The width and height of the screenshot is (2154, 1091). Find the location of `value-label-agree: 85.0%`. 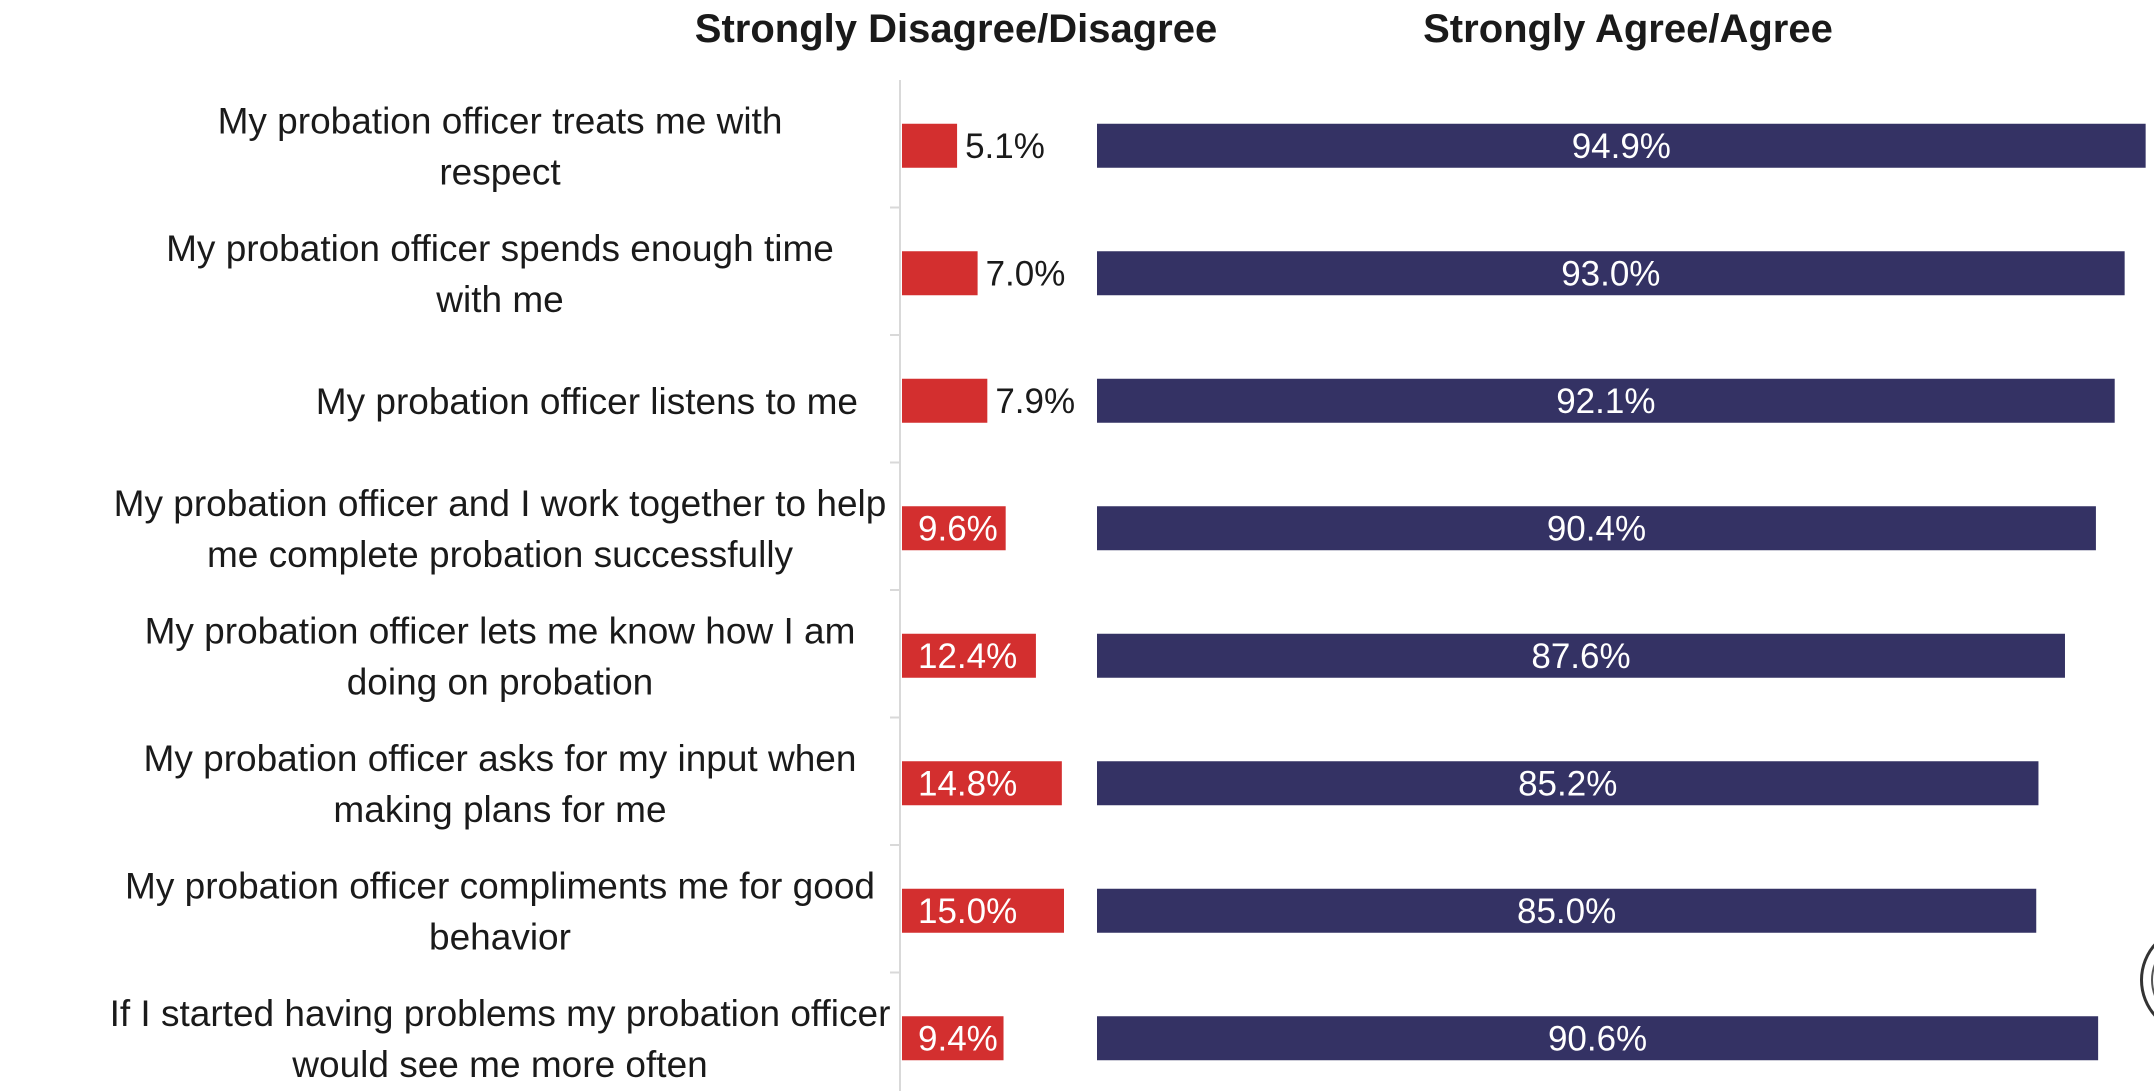

value-label-agree: 85.0% is located at coordinates (1566, 911).